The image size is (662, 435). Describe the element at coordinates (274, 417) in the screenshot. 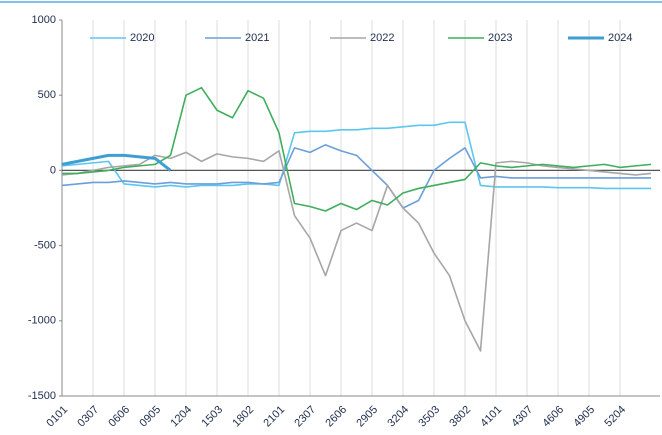

I see `x-tick-label: 2101` at that location.